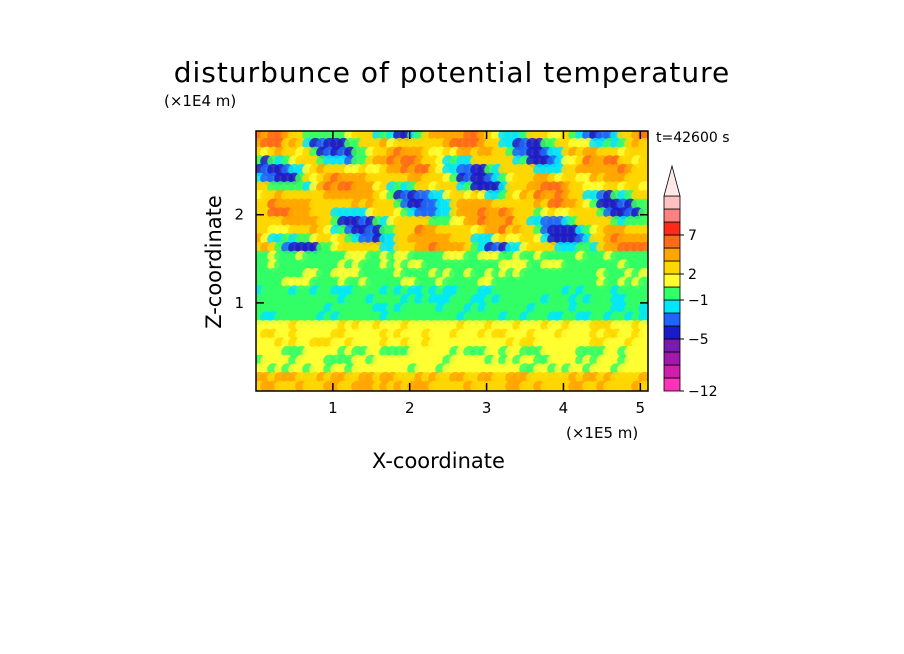  What do you see at coordinates (487, 408) in the screenshot?
I see `x-tick-label: 3` at bounding box center [487, 408].